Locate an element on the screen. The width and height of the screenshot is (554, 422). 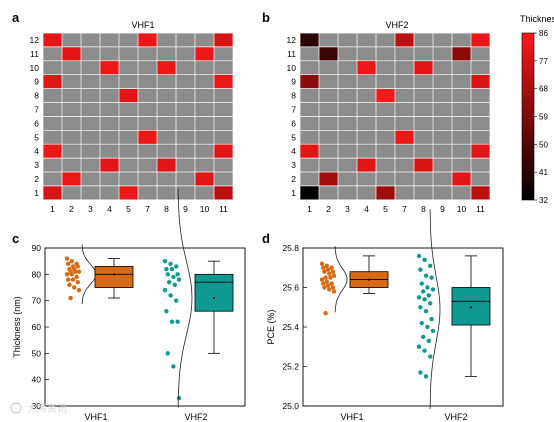
y-tick-label: 50 is located at coordinates (37, 353).